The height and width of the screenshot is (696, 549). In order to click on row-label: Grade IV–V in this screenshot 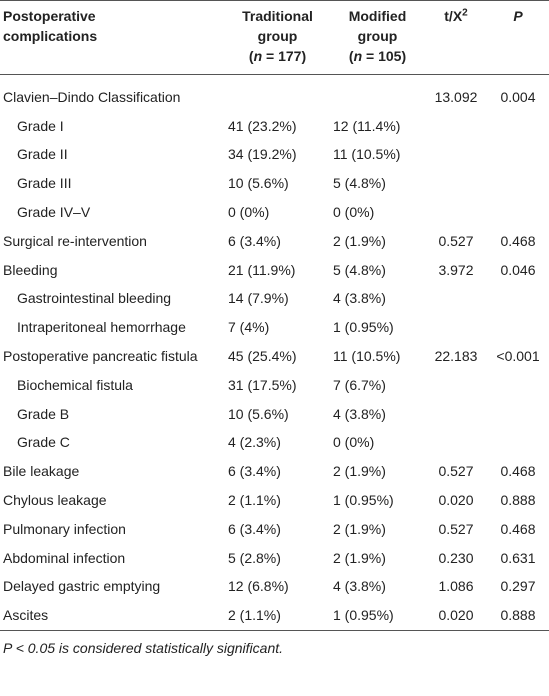, I will do `click(54, 212)`.